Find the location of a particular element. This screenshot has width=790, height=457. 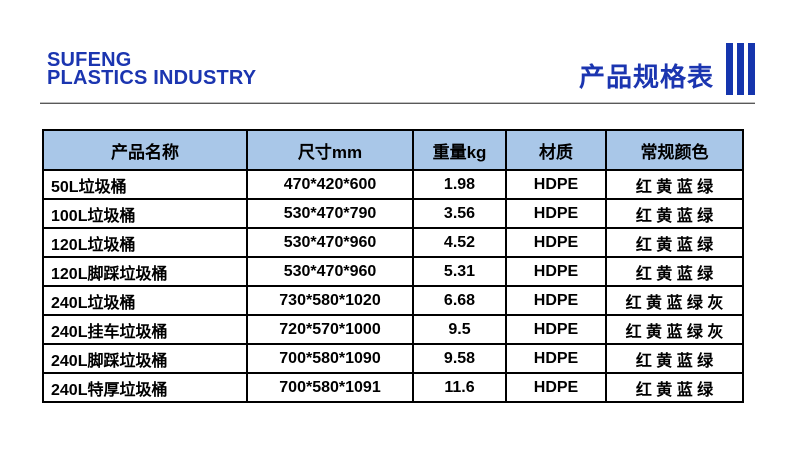

header-cell-colors: 常规颜色 is located at coordinates (674, 150).